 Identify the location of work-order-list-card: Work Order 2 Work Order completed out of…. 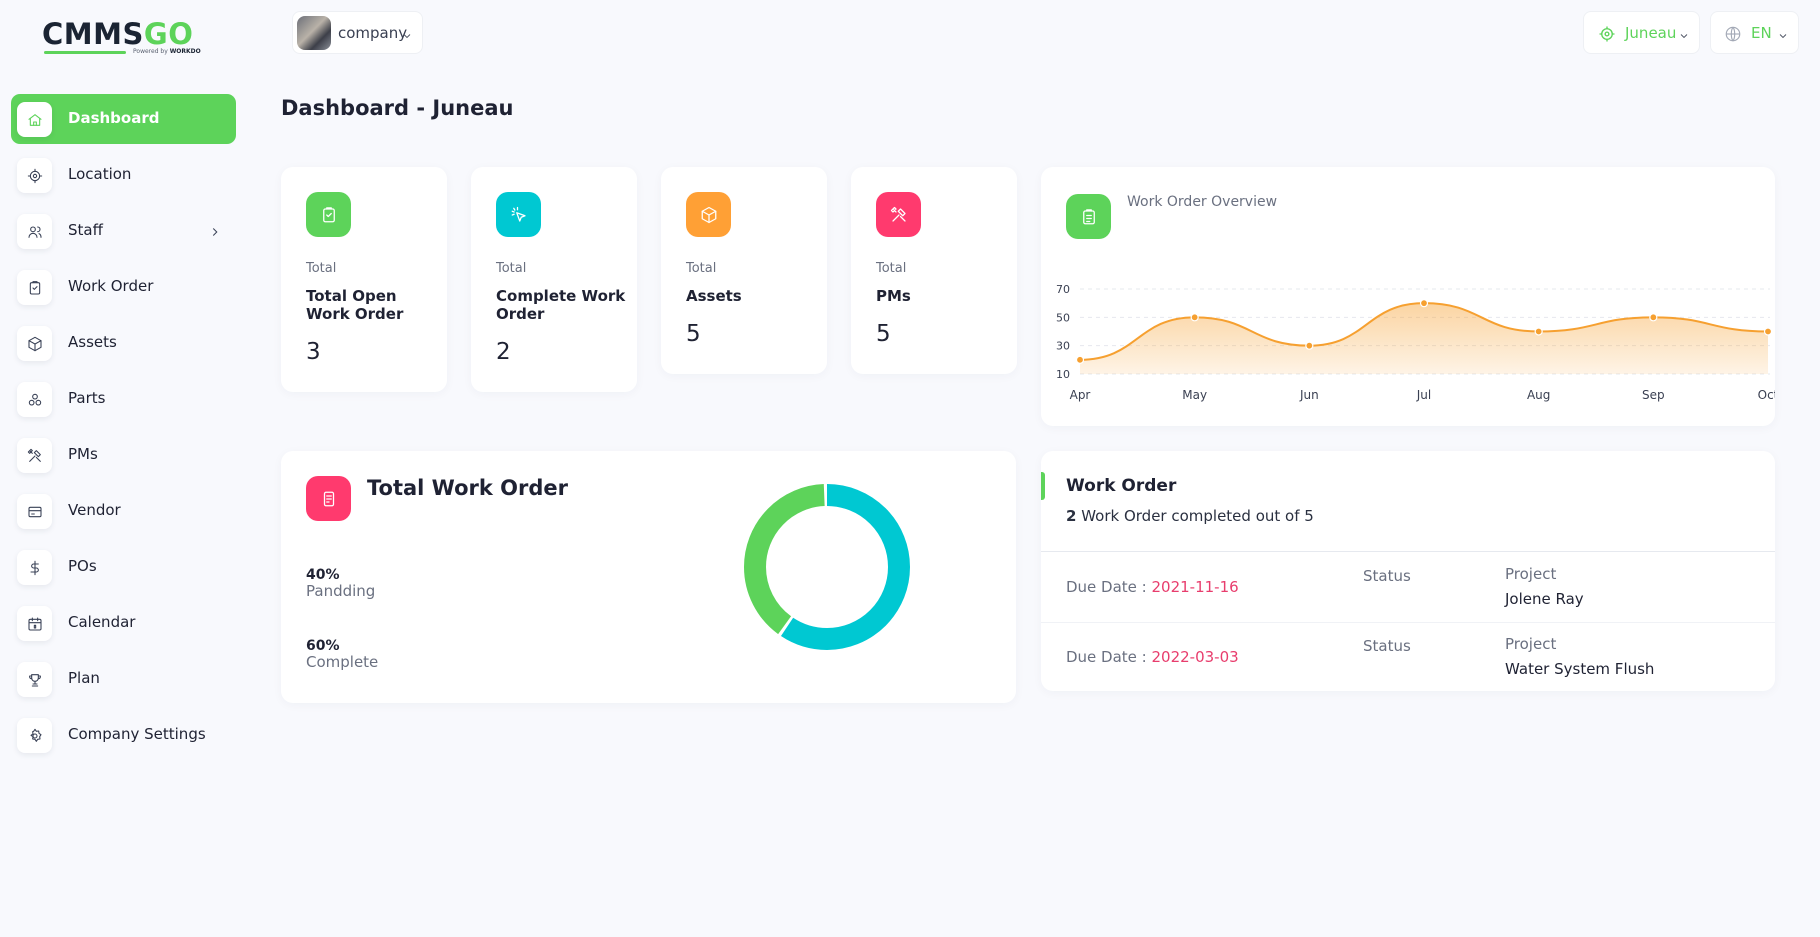
(1408, 571).